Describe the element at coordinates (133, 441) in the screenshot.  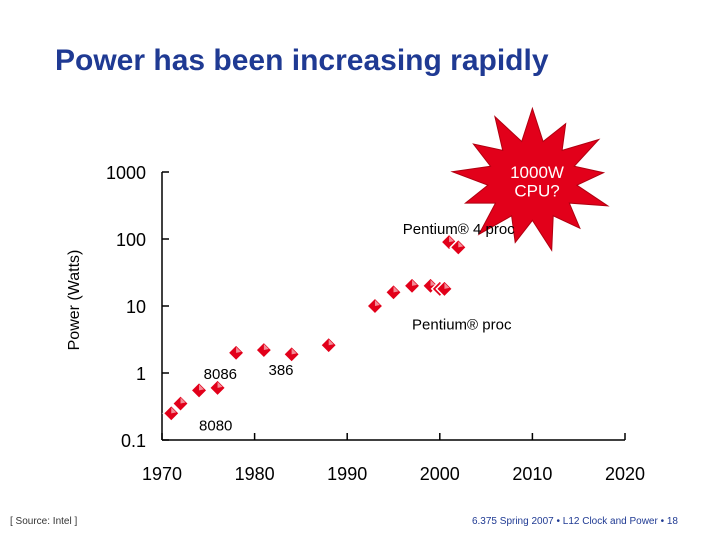
I see `y-tick-label: 0.1` at that location.